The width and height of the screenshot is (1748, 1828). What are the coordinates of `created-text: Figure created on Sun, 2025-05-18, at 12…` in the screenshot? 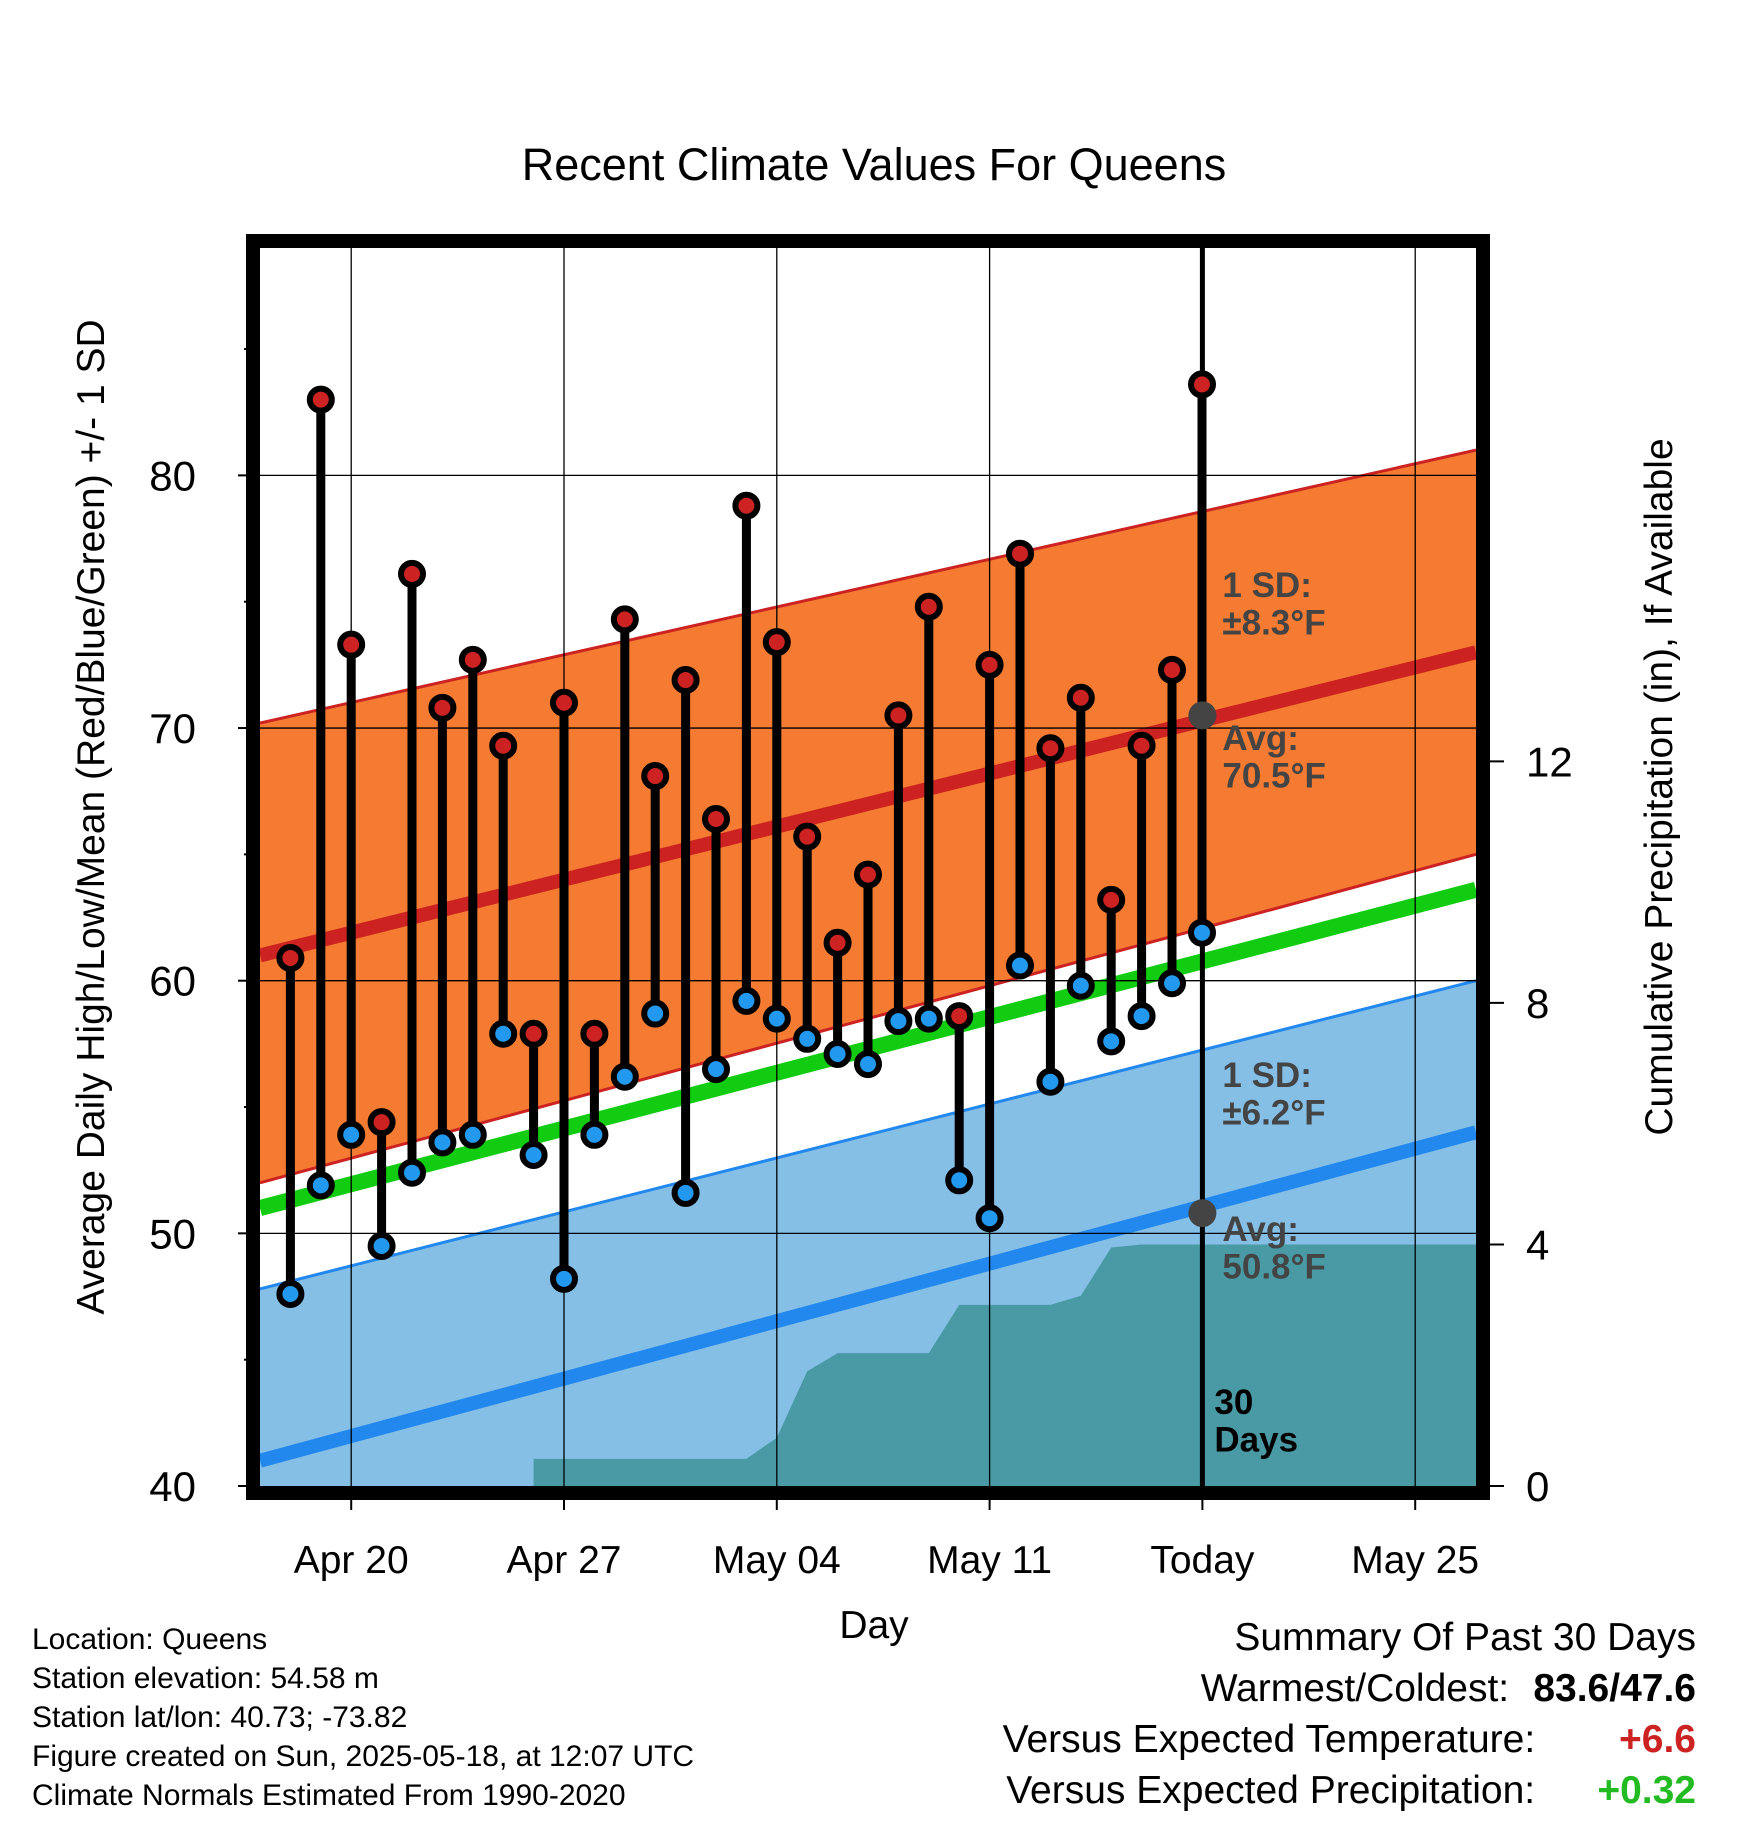 It's located at (363, 1756).